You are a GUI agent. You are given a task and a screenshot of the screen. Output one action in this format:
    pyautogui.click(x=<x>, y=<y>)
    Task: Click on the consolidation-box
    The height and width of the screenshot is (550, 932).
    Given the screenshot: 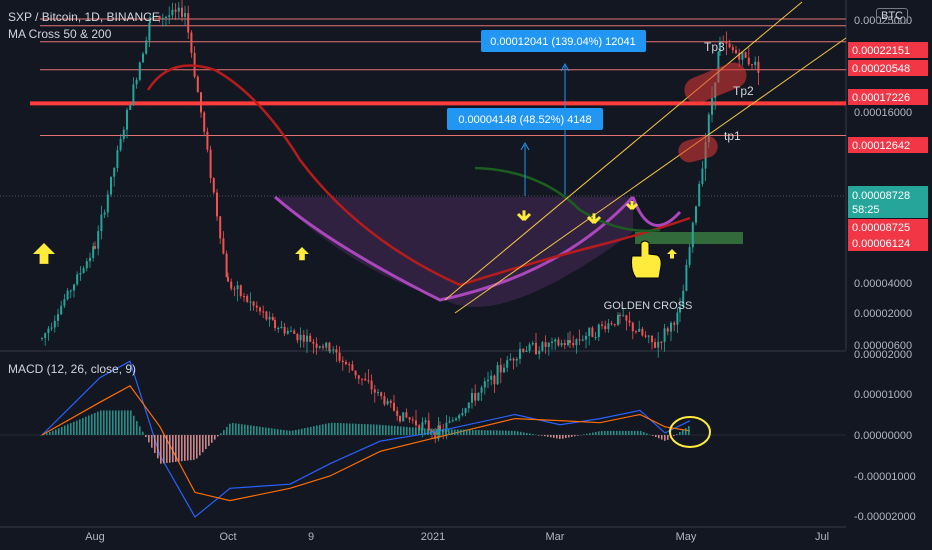 What is the action you would take?
    pyautogui.click(x=689, y=238)
    